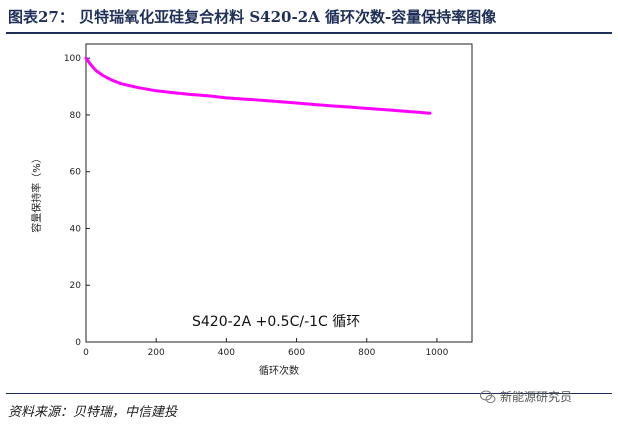  What do you see at coordinates (296, 353) in the screenshot?
I see `x-tick-label: 600` at bounding box center [296, 353].